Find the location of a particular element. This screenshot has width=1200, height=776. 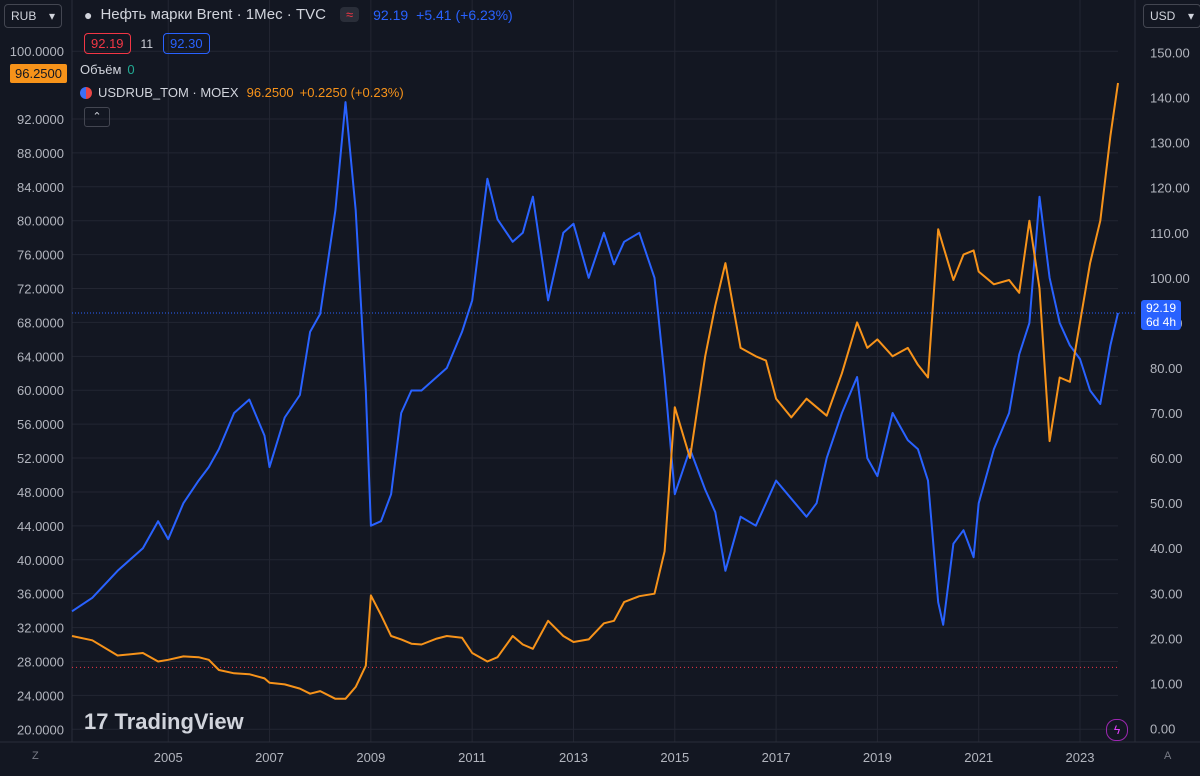

sell-button: 92.19 is located at coordinates (107, 43).